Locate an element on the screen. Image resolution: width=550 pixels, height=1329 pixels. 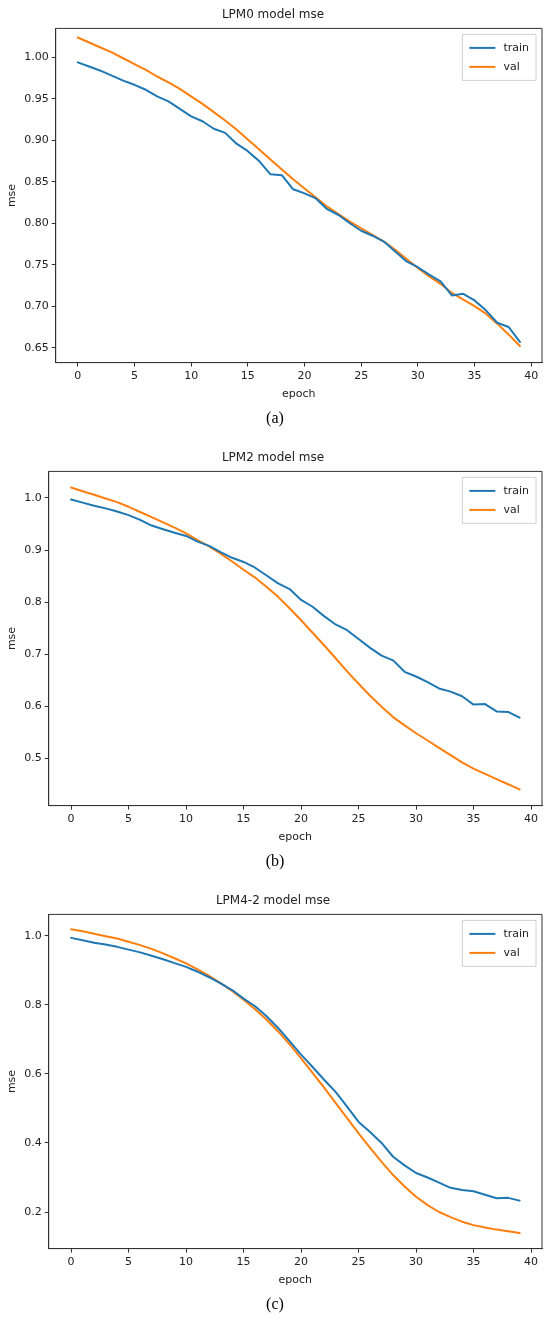
y-tick-label: 1.00 is located at coordinates (36, 57).